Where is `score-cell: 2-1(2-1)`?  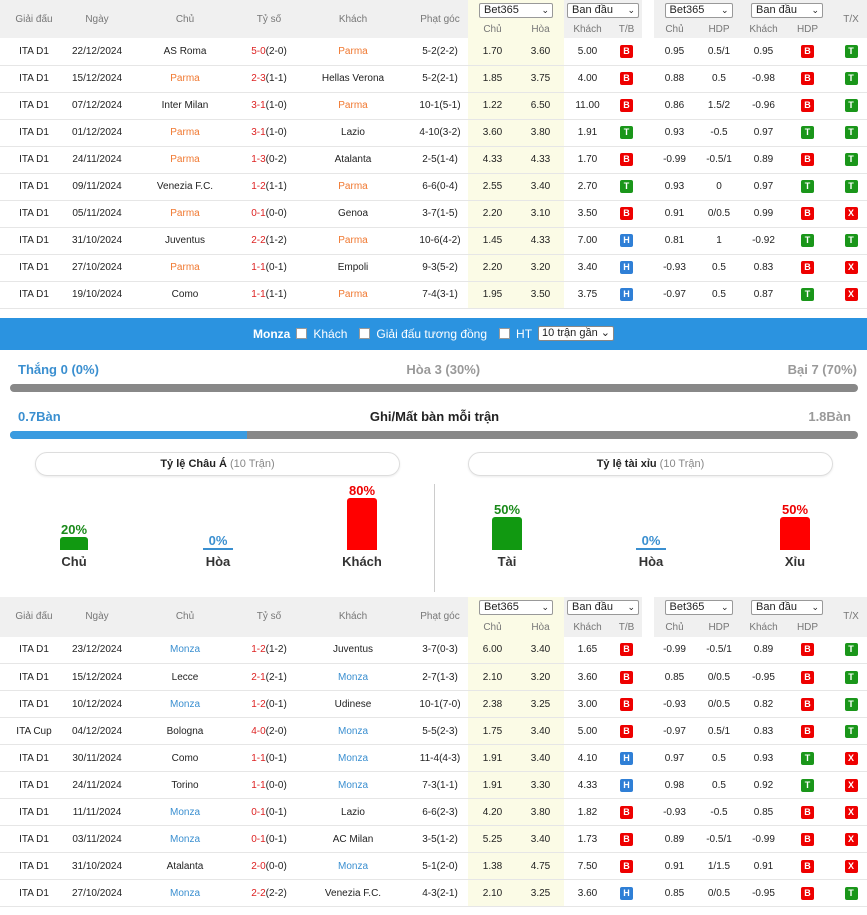 score-cell: 2-1(2-1) is located at coordinates (269, 677).